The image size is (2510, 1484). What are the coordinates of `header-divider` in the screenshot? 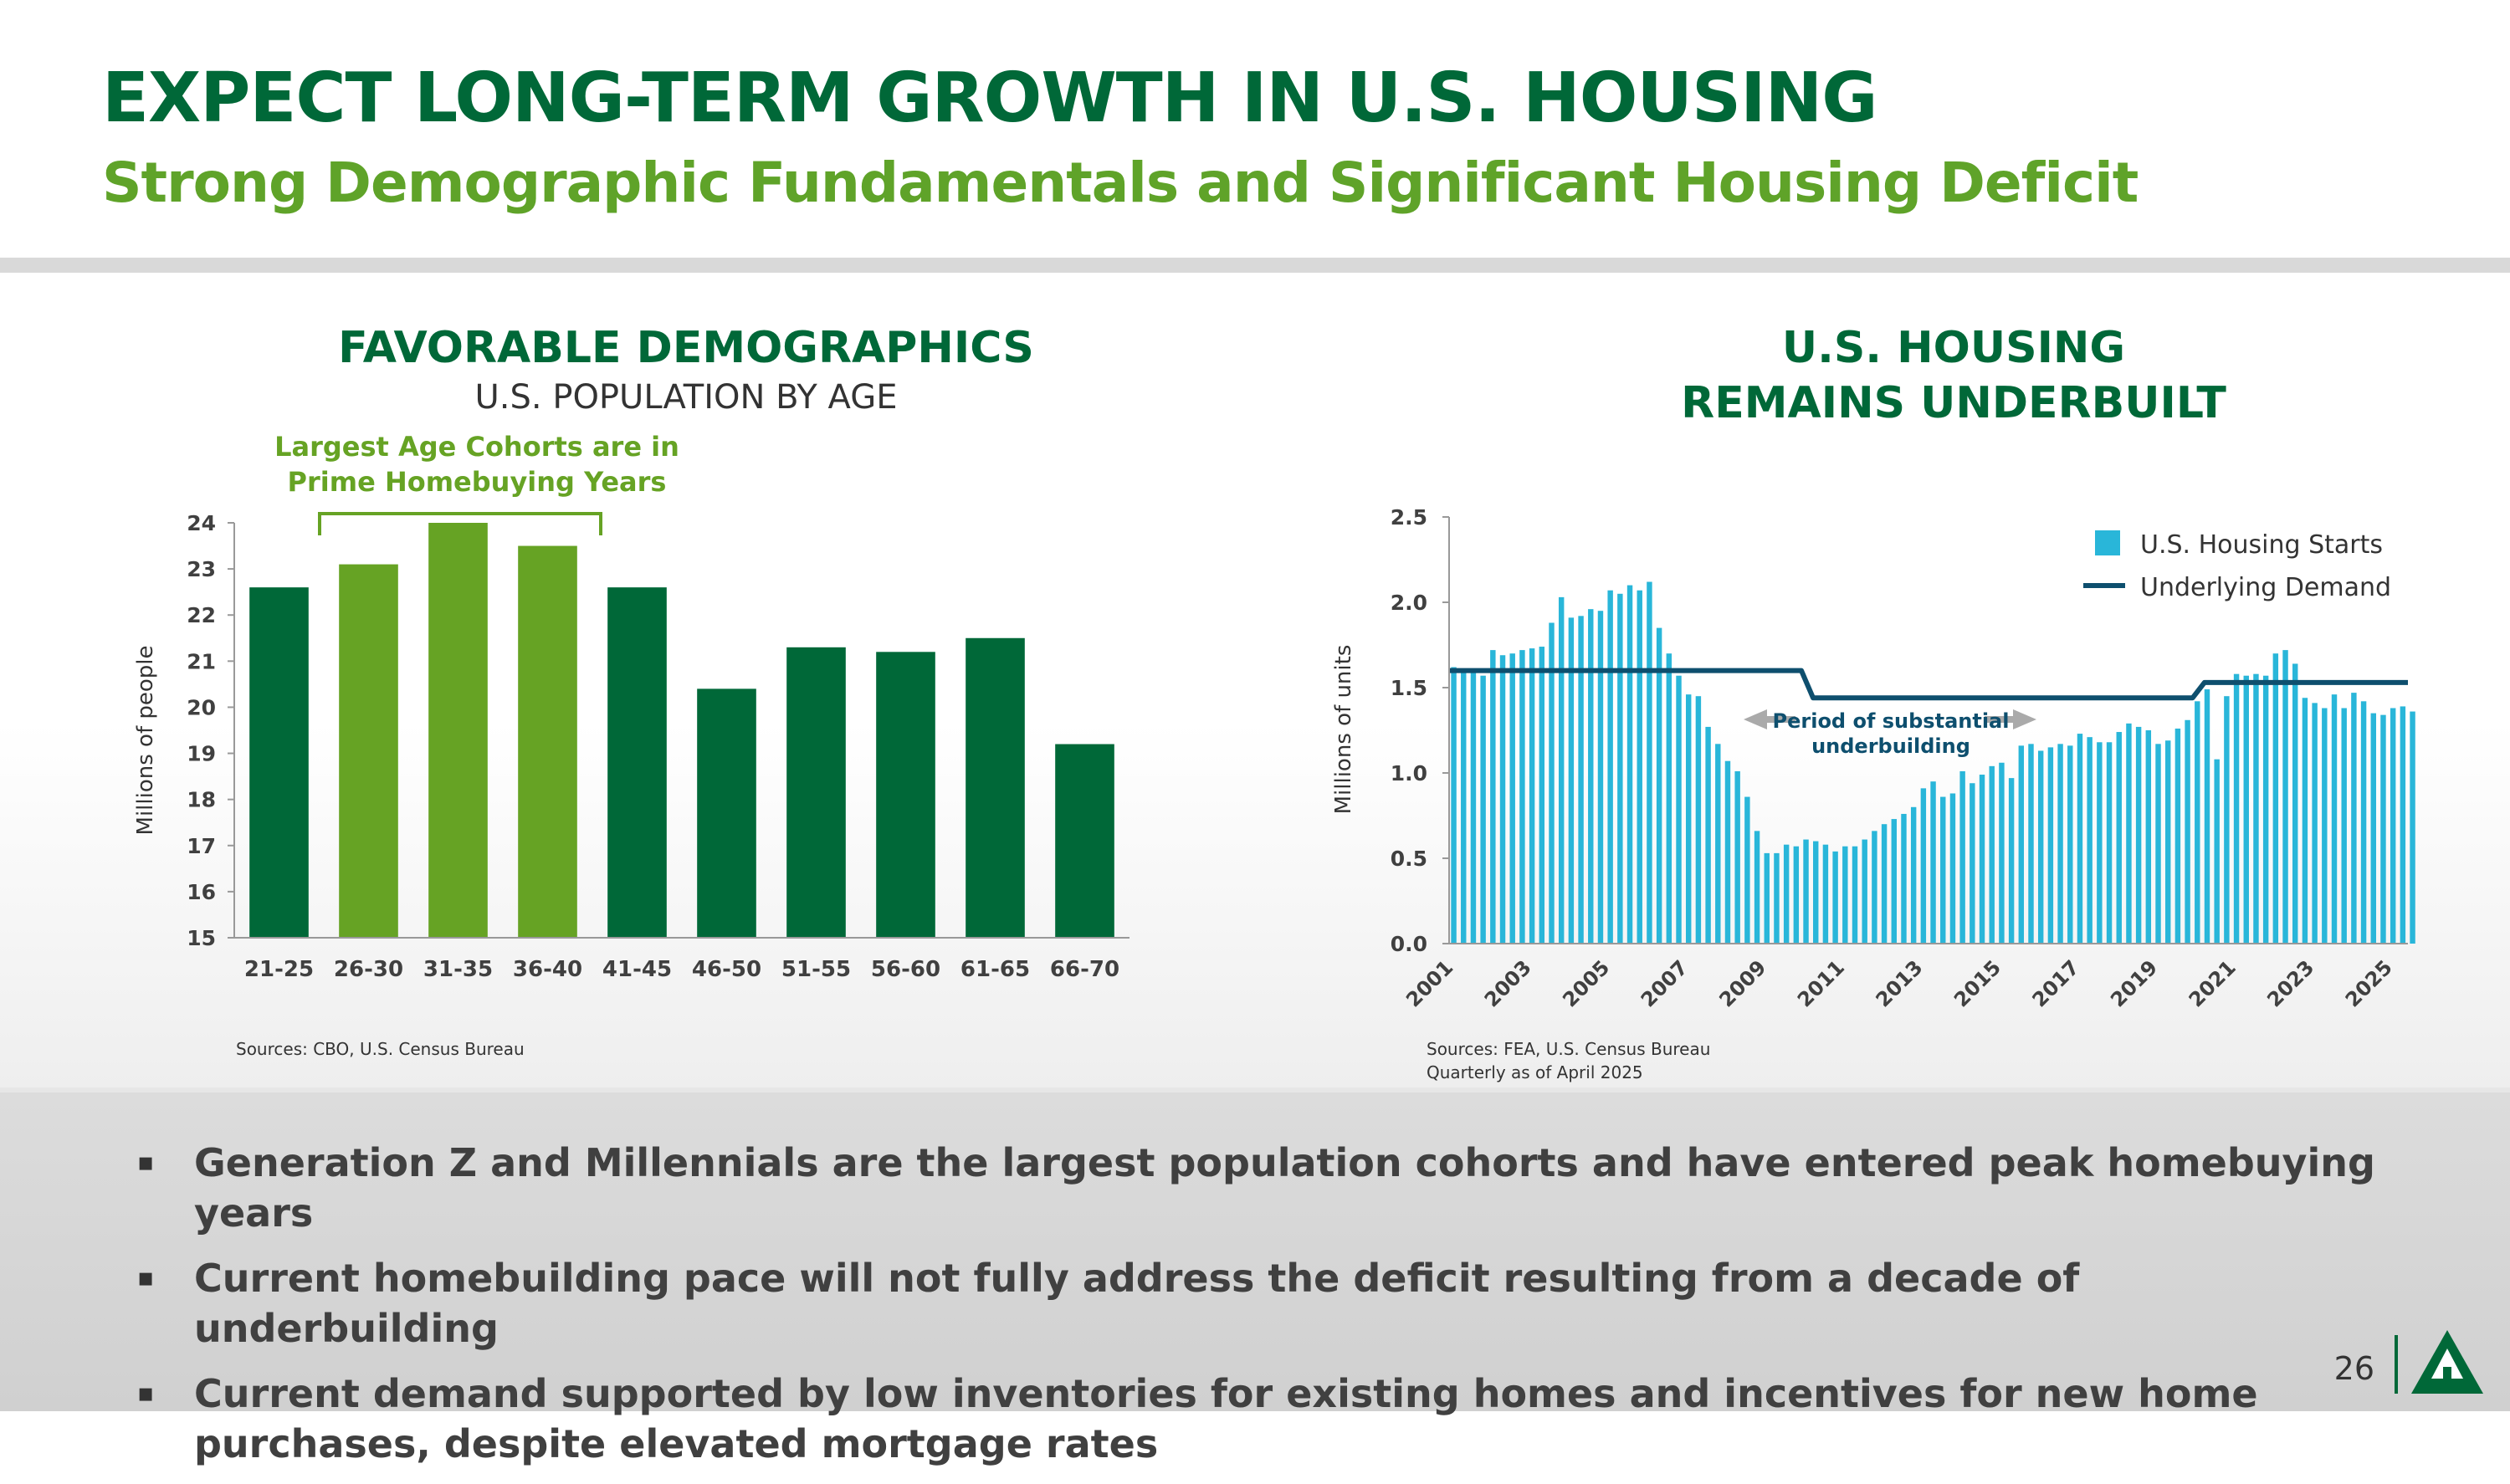 It's located at (1255, 265).